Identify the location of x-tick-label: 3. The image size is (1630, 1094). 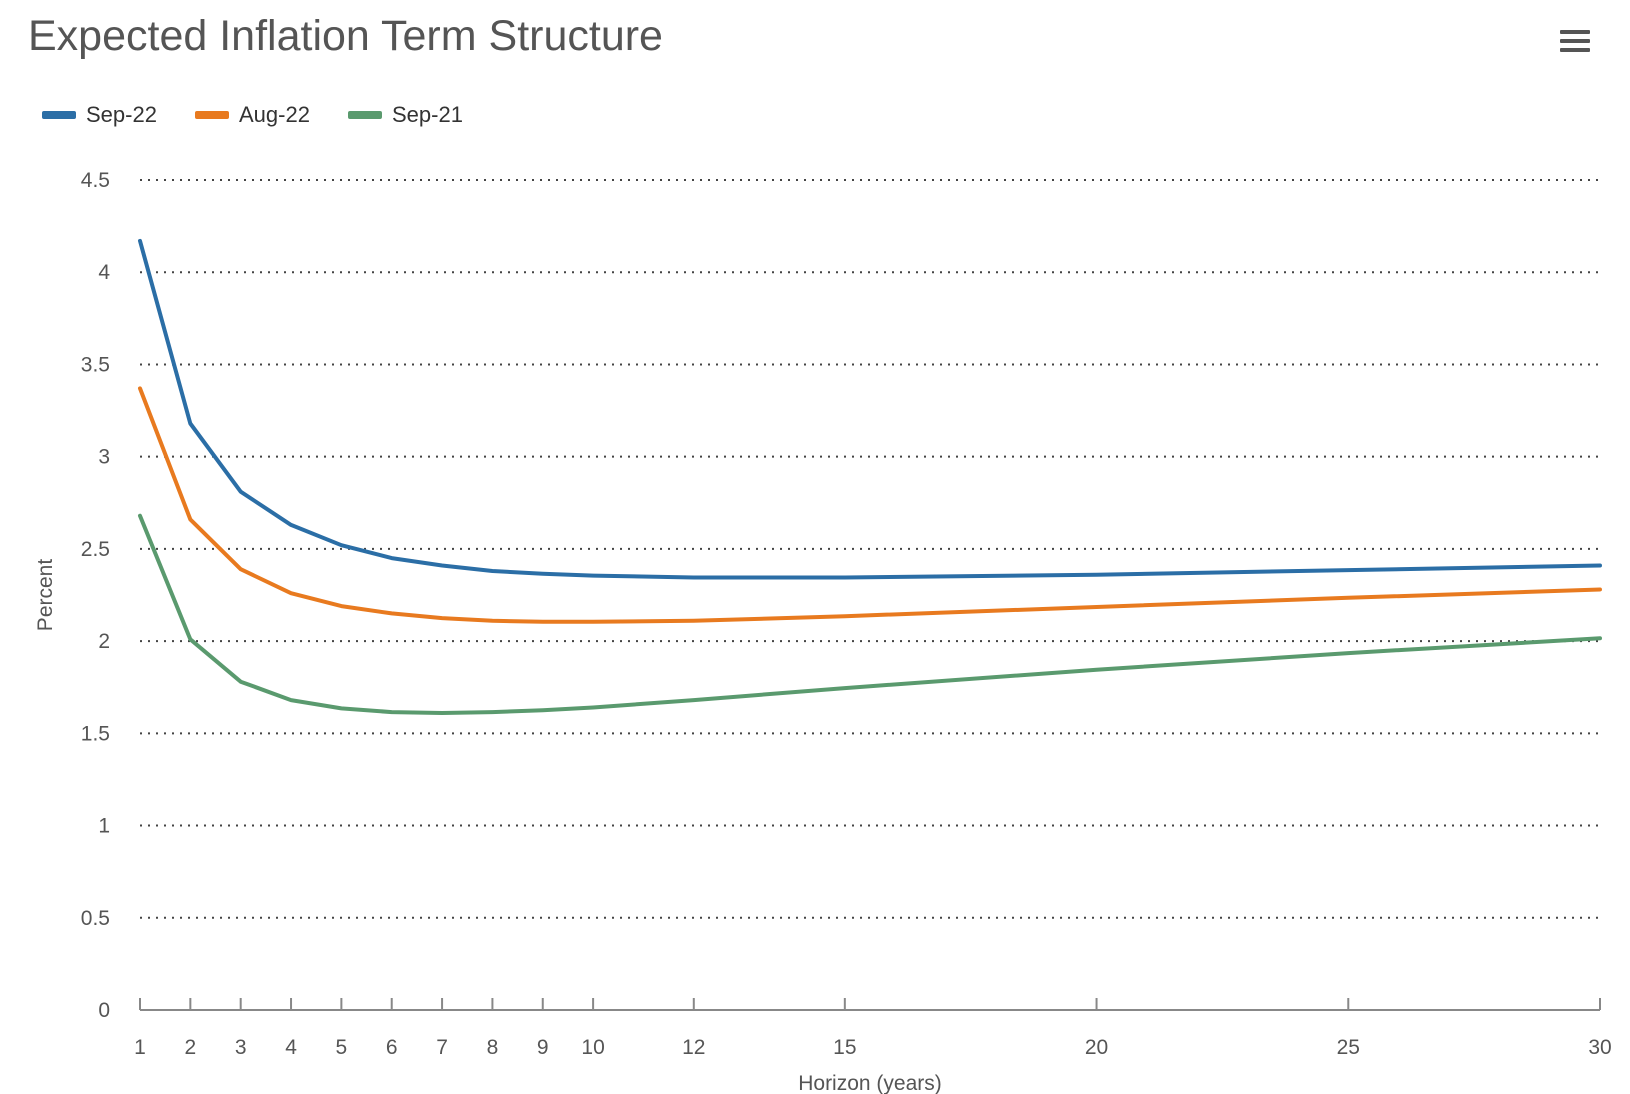
(241, 1047).